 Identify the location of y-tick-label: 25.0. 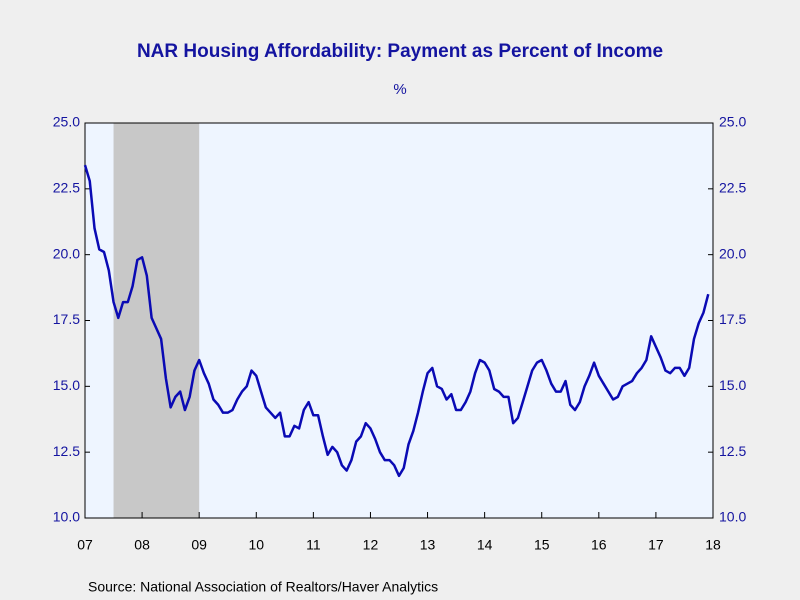
(66, 122).